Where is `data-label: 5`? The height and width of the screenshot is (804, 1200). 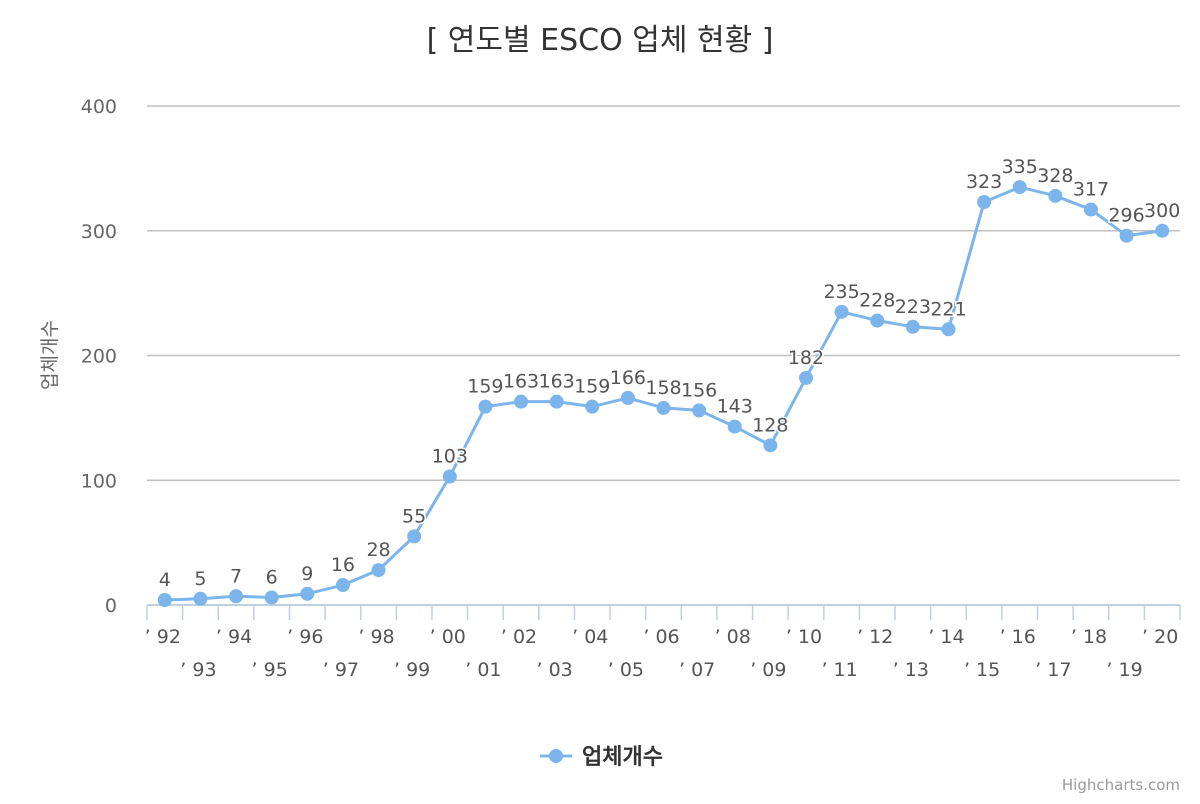 data-label: 5 is located at coordinates (200, 579).